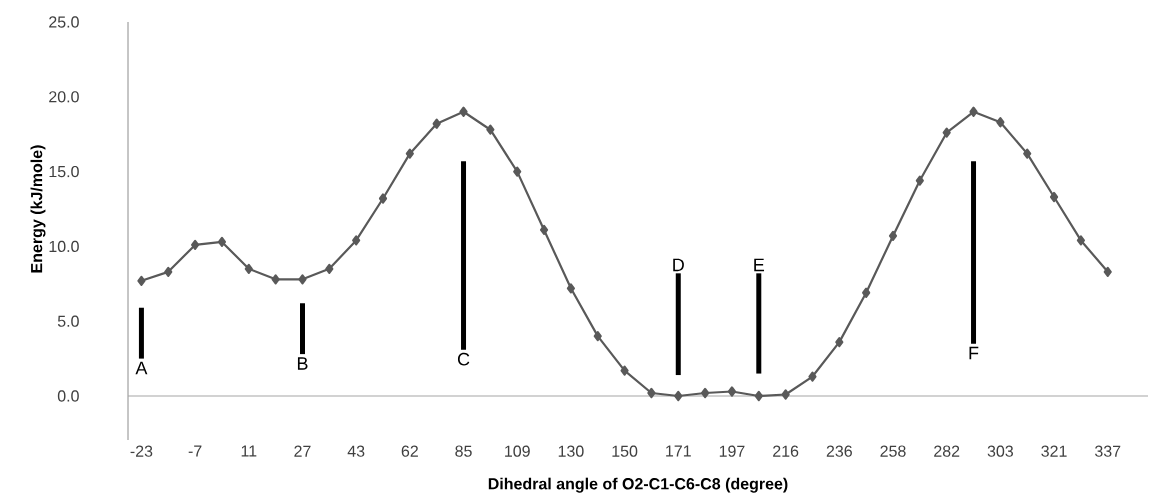 The width and height of the screenshot is (1155, 504). What do you see at coordinates (141, 451) in the screenshot?
I see `x-tick-label: -23` at bounding box center [141, 451].